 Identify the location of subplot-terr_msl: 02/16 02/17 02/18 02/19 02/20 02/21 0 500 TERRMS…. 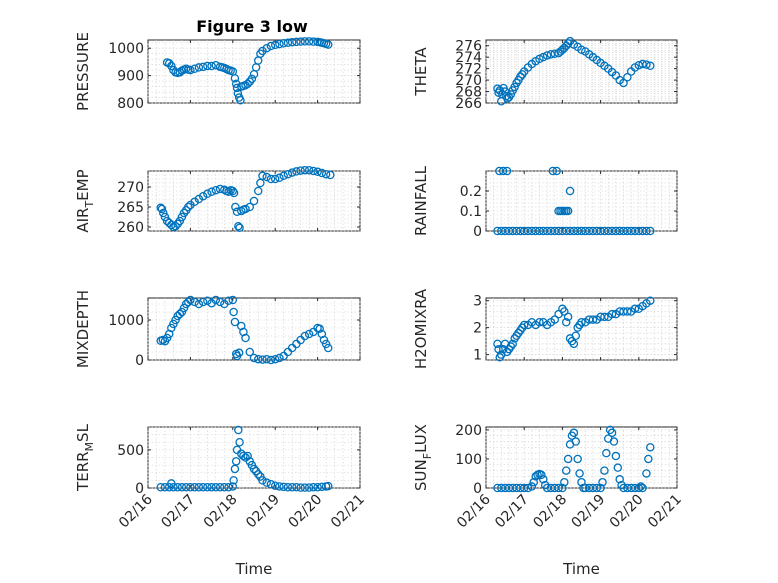
(221, 500).